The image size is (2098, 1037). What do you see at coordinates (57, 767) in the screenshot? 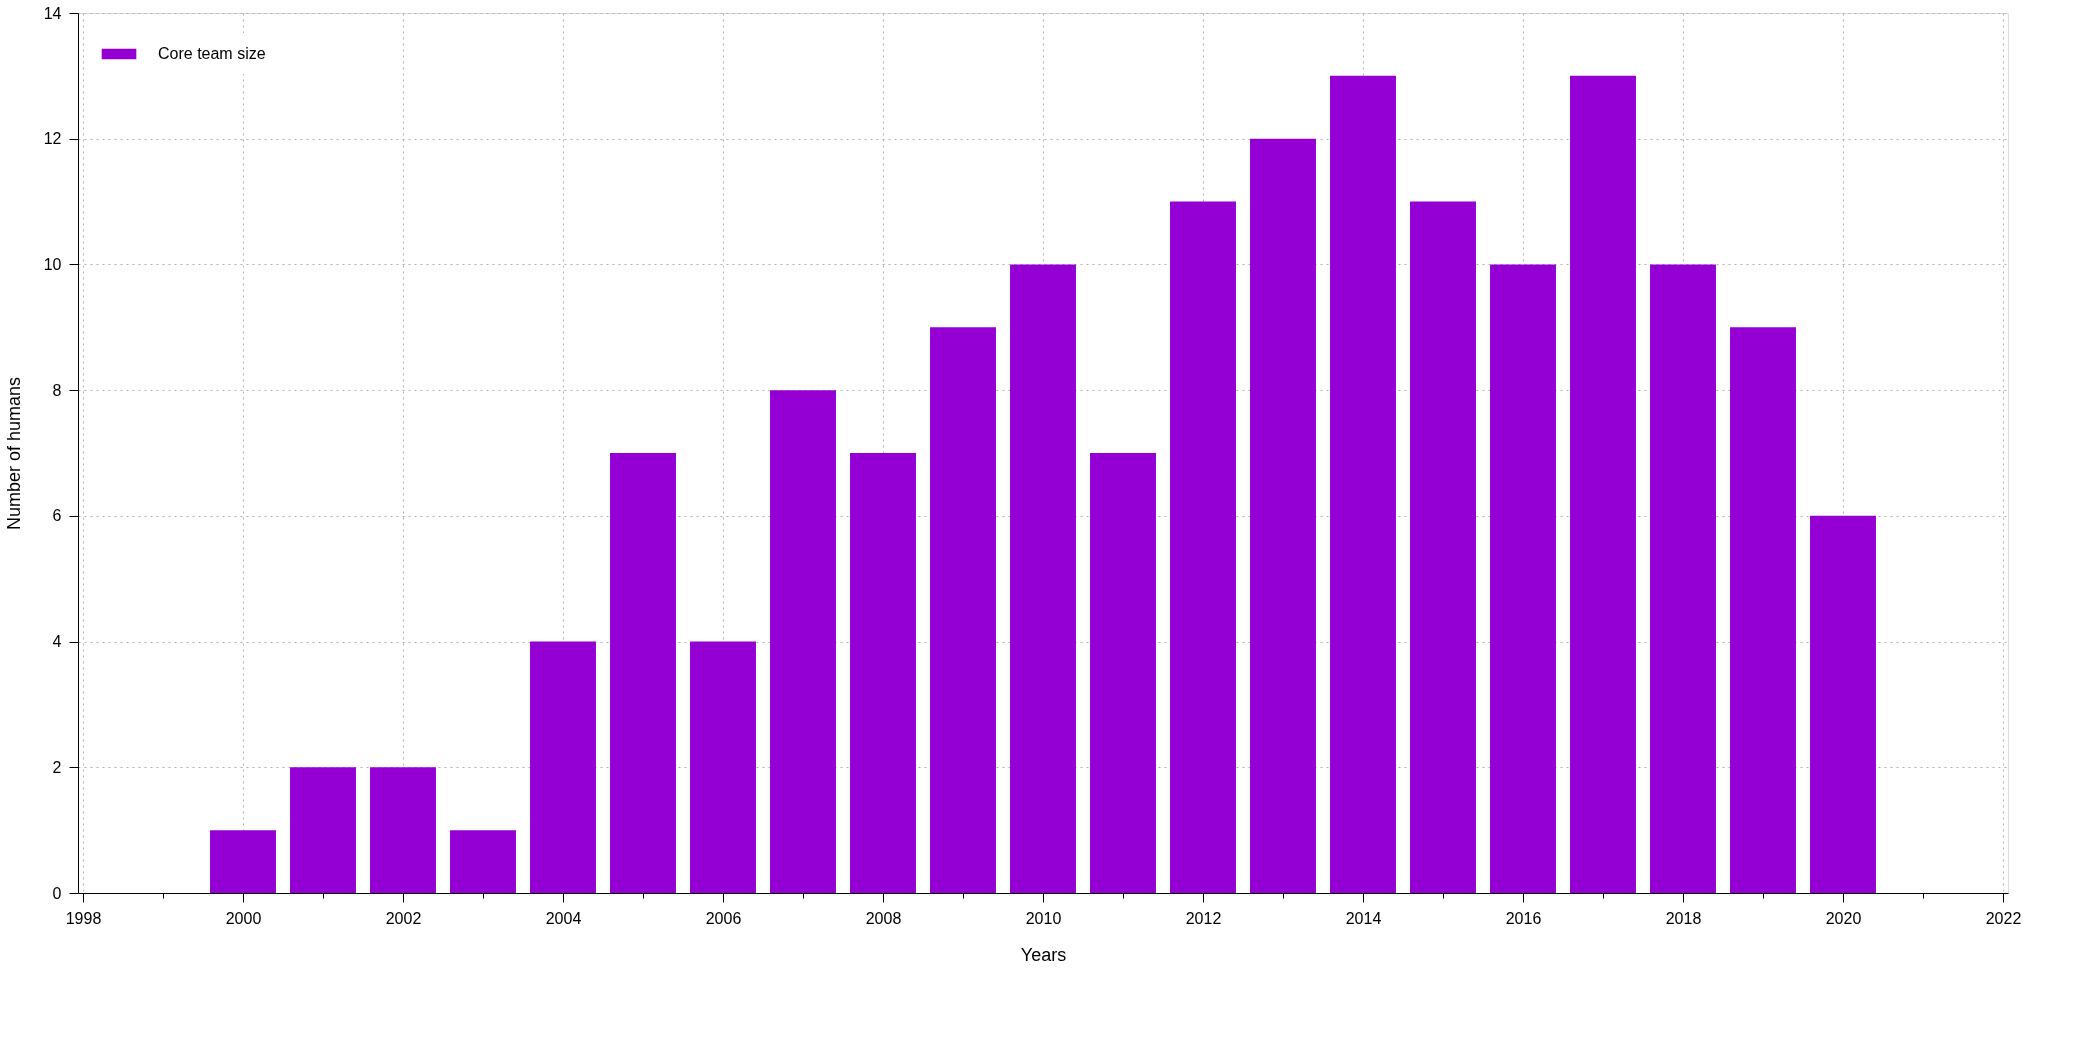
I see `y-tick-label: 2` at bounding box center [57, 767].